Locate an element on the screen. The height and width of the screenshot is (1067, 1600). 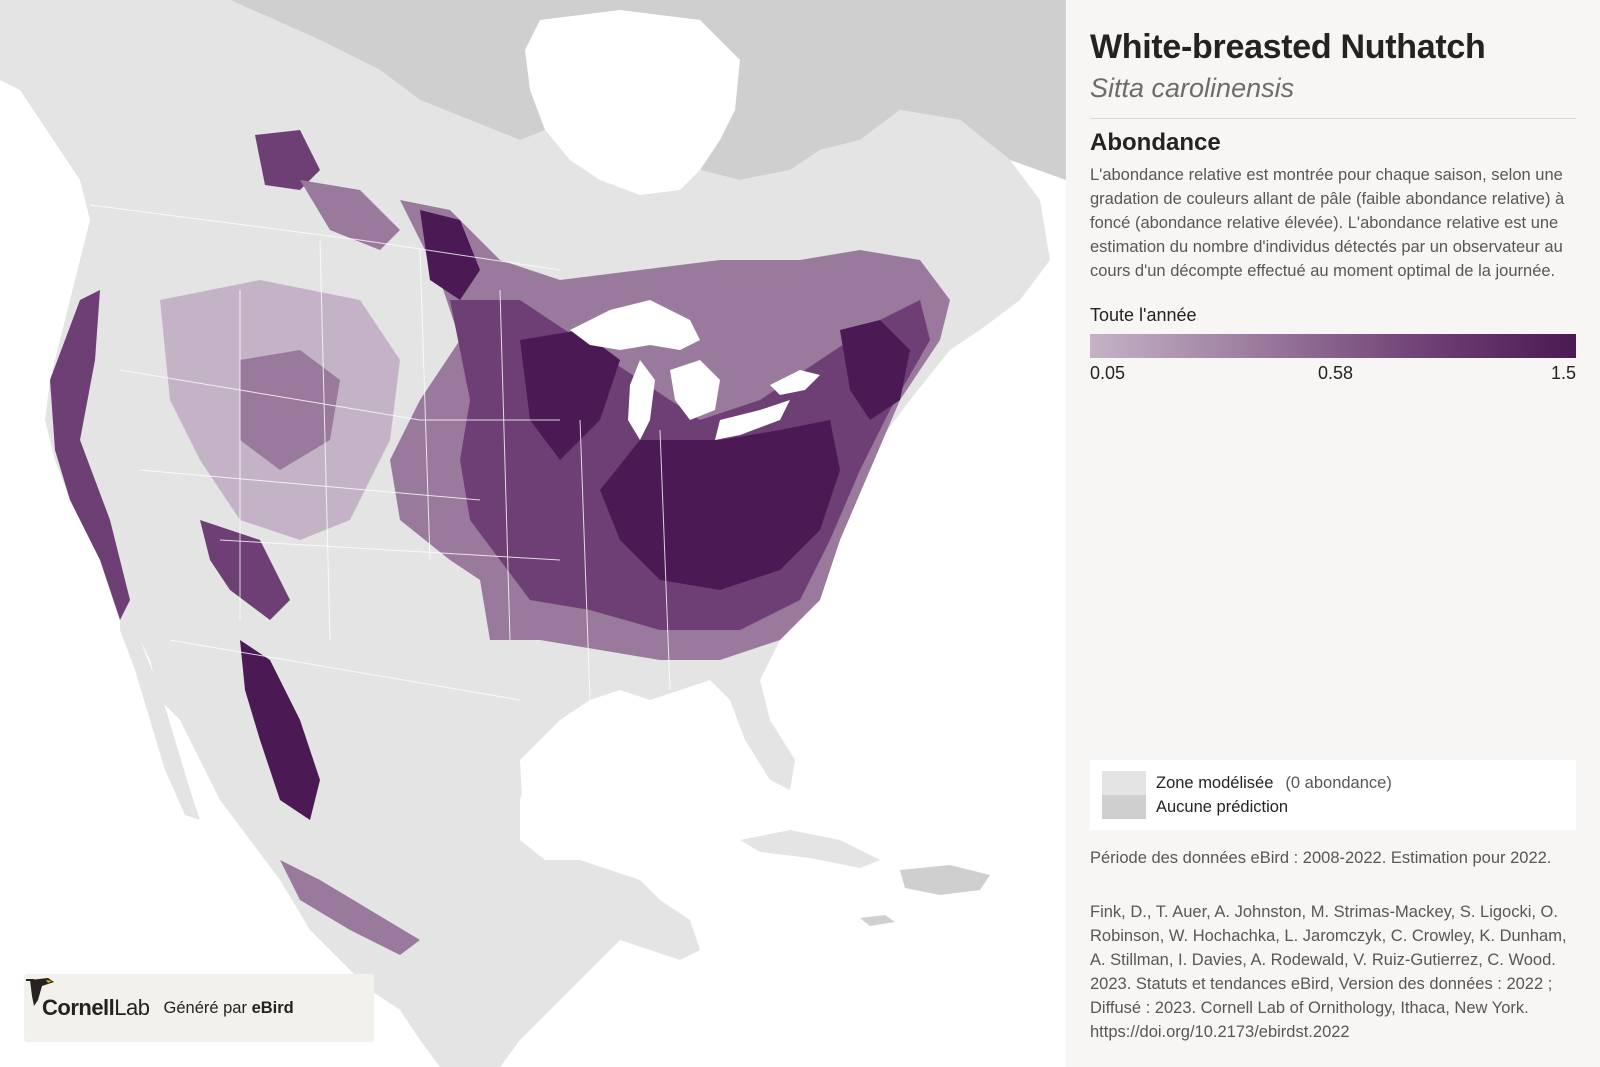
species-common-name: White-breasted Nuthatch is located at coordinates (1288, 47).